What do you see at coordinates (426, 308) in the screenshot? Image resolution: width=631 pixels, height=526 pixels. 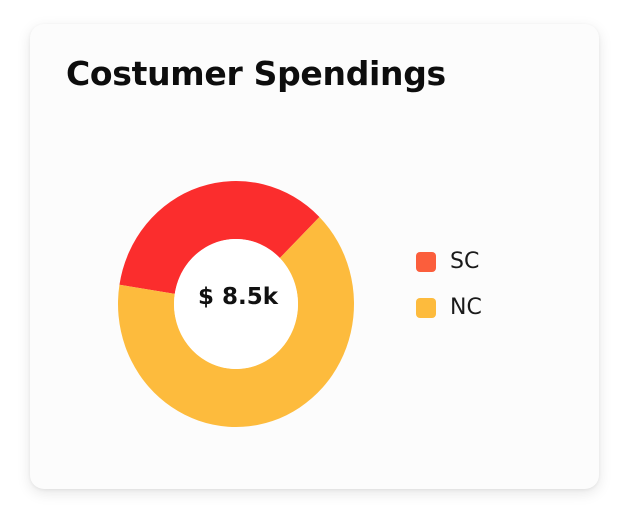 I see `legend-swatch-nc` at bounding box center [426, 308].